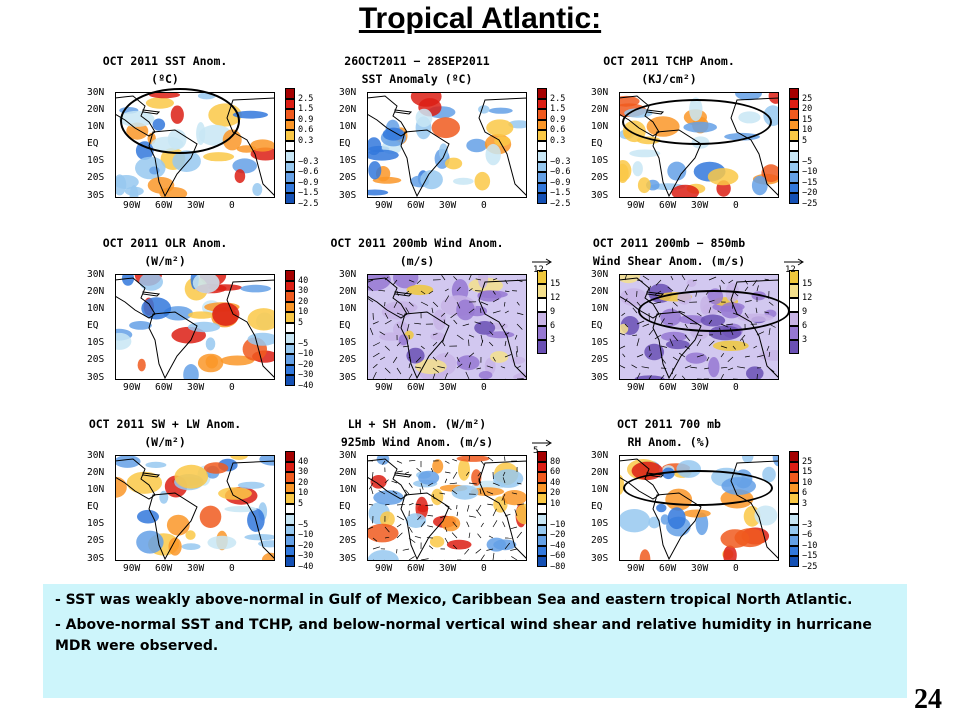 Image resolution: width=960 pixels, height=720 pixels. I want to click on lat-label: EQ, so click(345, 326).